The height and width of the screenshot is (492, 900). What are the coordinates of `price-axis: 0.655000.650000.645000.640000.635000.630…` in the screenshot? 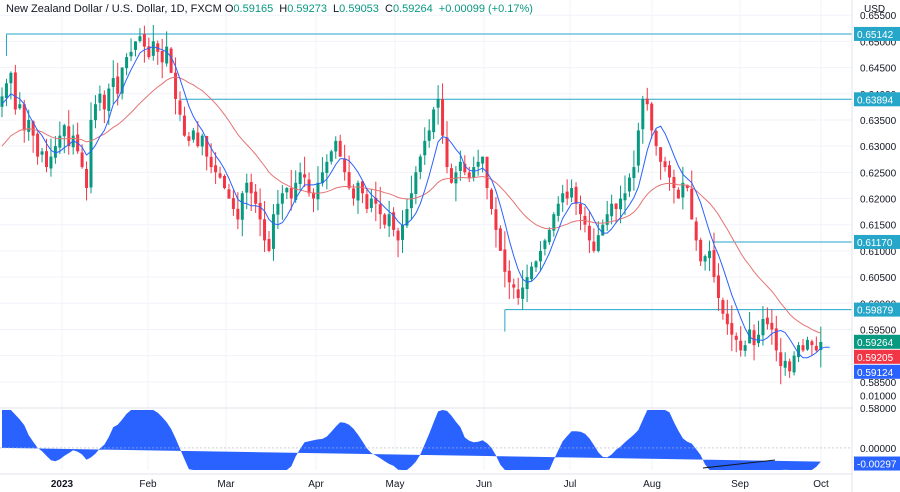 It's located at (878, 233).